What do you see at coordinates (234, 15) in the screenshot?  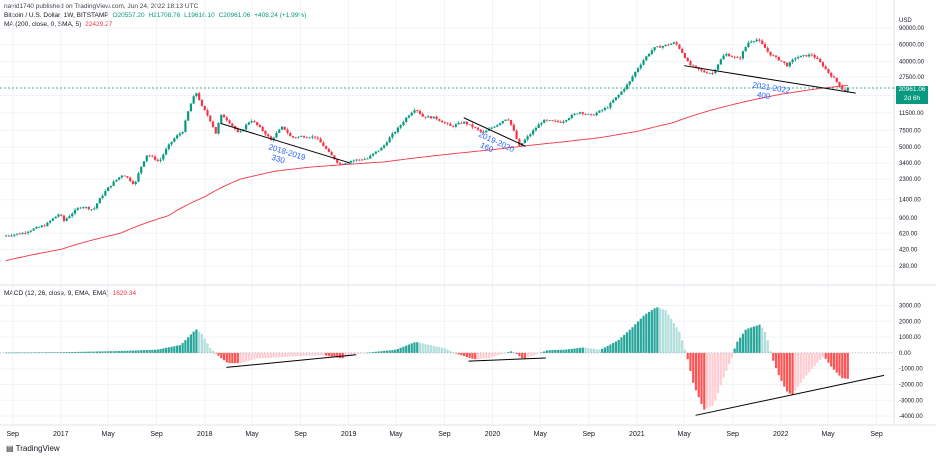 I see `close-value: C20961.06` at bounding box center [234, 15].